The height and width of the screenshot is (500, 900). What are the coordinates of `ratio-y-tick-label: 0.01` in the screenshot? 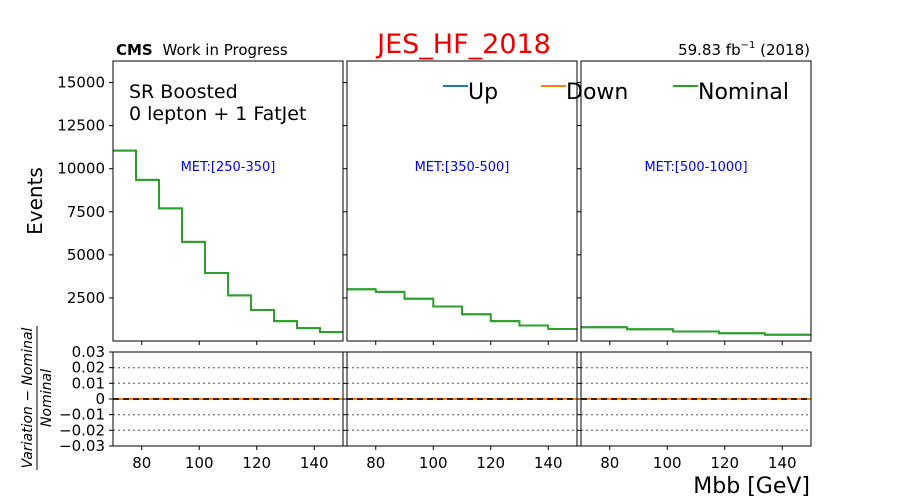 It's located at (88, 383).